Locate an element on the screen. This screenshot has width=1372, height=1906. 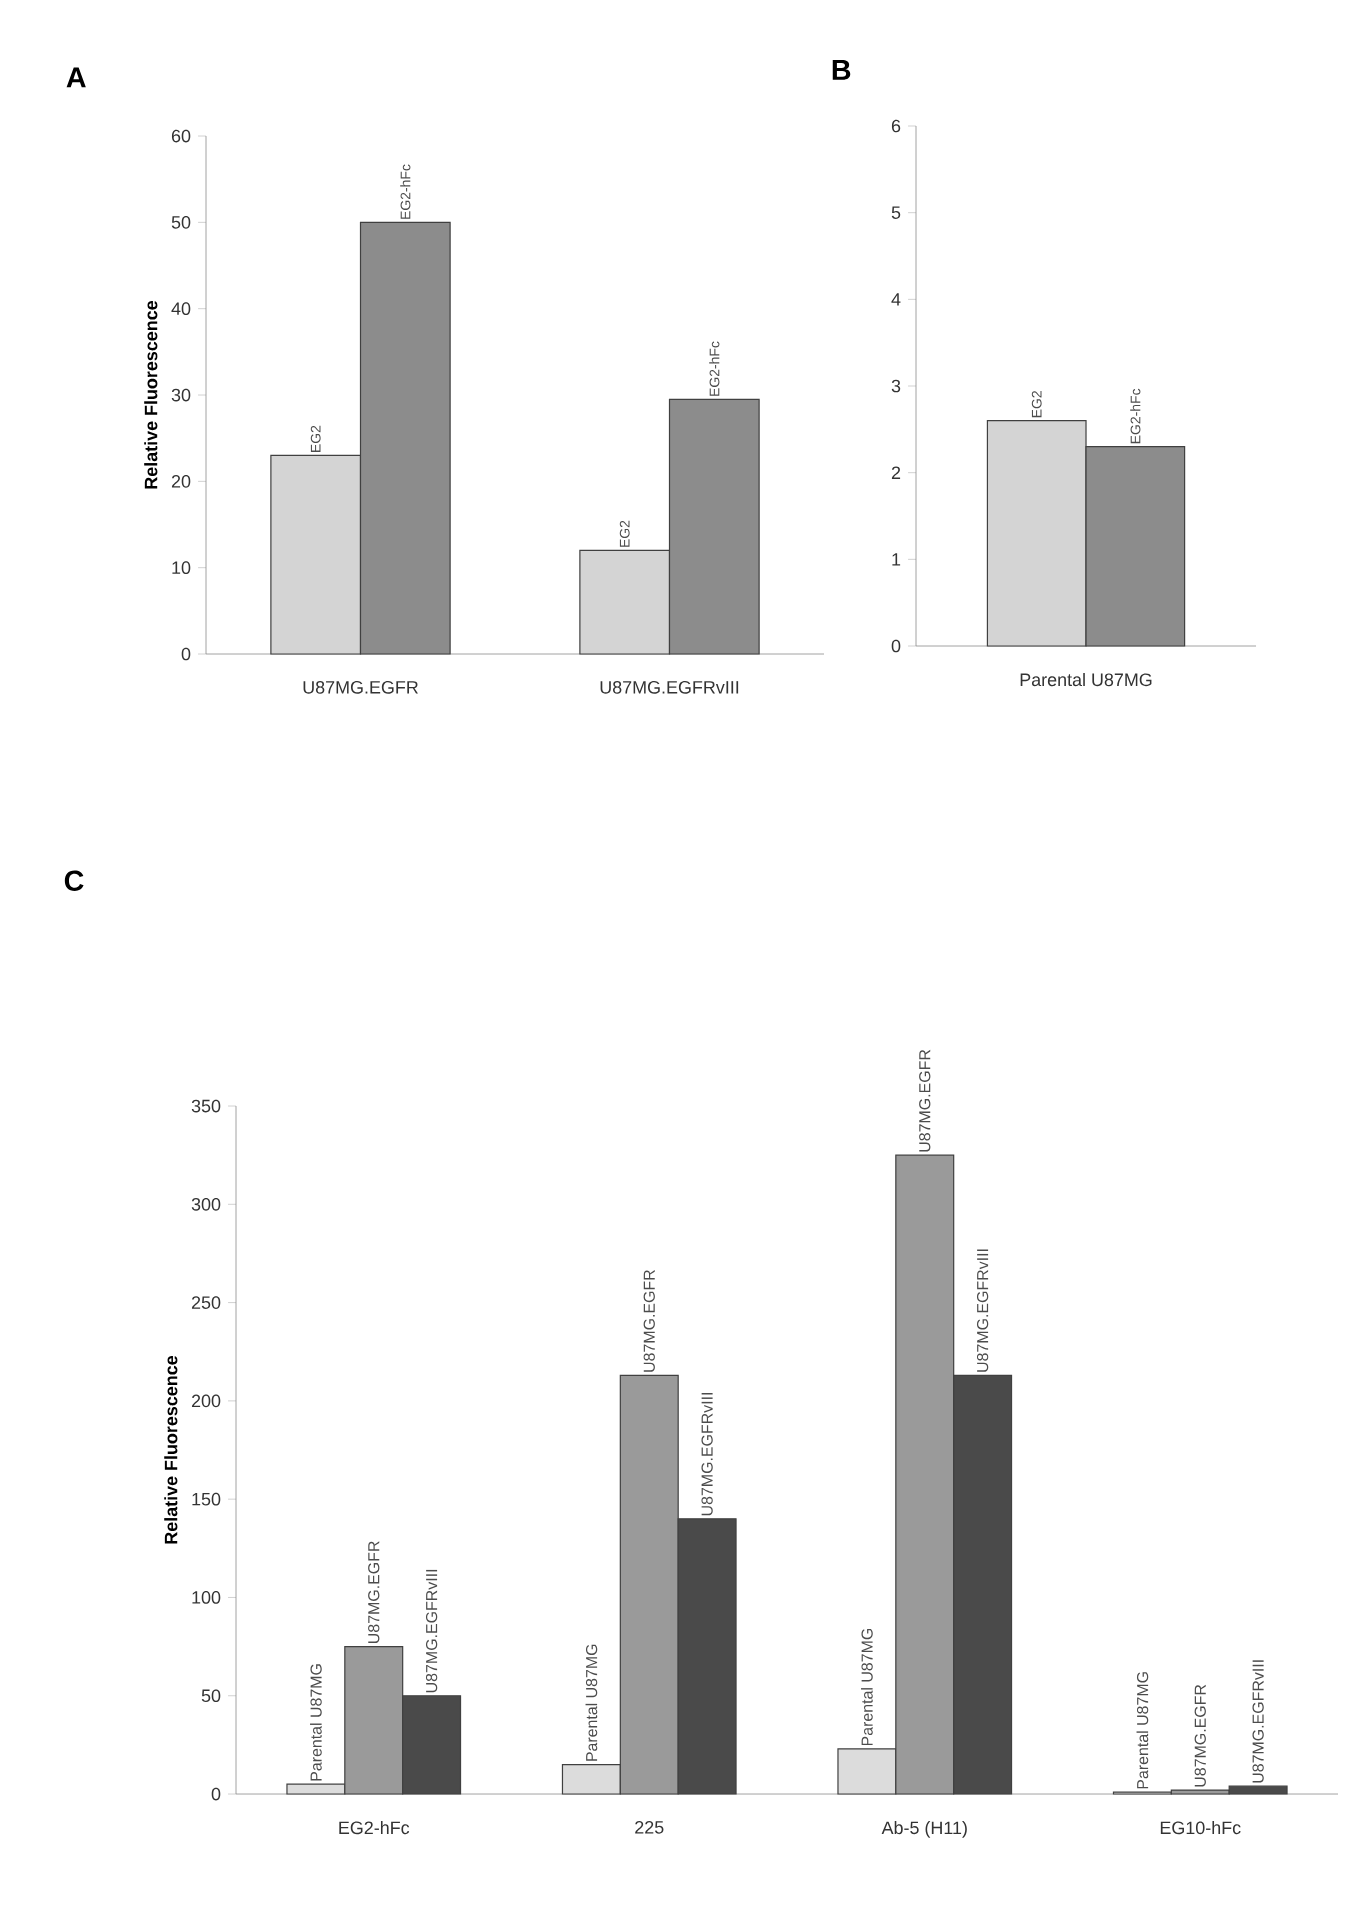
y-tick-label: 100 is located at coordinates (206, 1597).